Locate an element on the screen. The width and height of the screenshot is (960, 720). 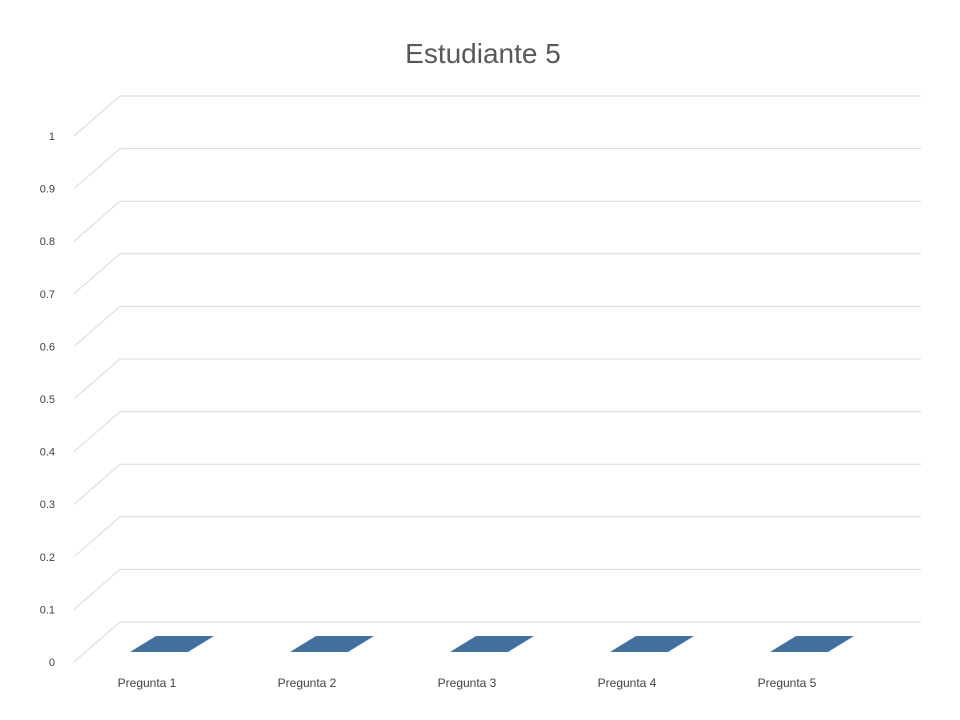
y-tick-label: 0.4 is located at coordinates (47, 453).